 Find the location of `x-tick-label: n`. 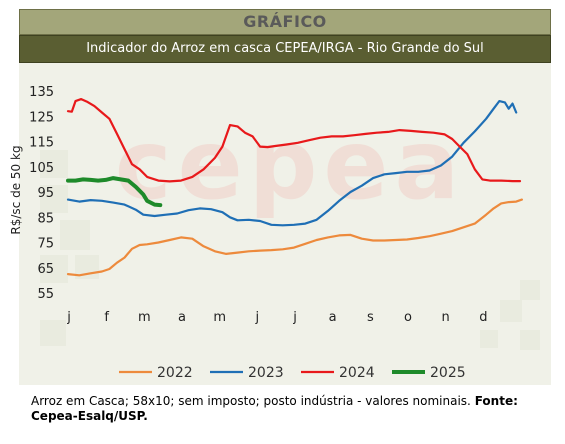

x-tick-label: n is located at coordinates (446, 317).